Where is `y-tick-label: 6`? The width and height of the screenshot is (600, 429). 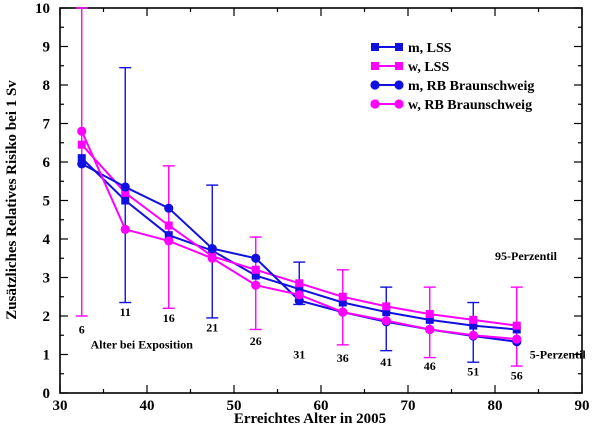
y-tick-label: 6 is located at coordinates (47, 163).